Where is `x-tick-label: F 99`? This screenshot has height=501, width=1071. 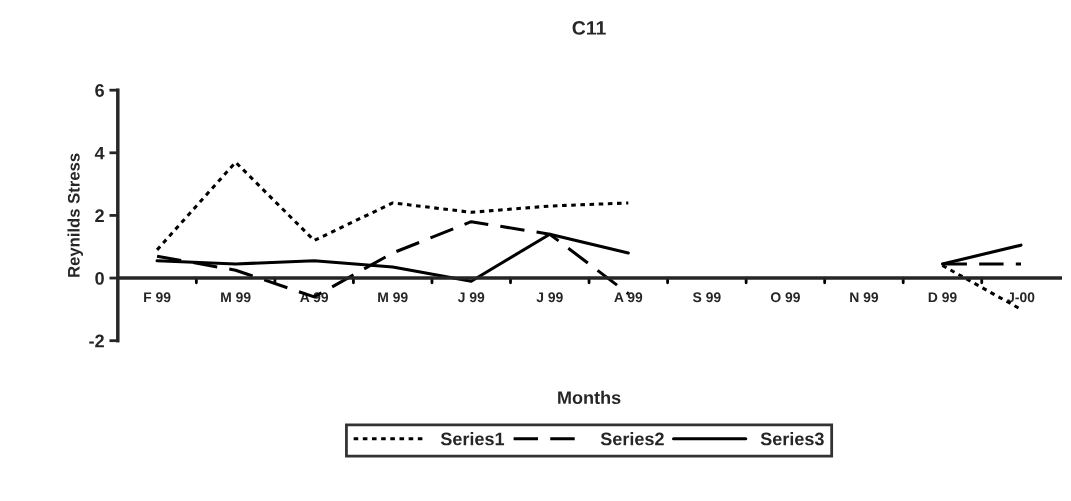
x-tick-label: F 99 is located at coordinates (157, 297).